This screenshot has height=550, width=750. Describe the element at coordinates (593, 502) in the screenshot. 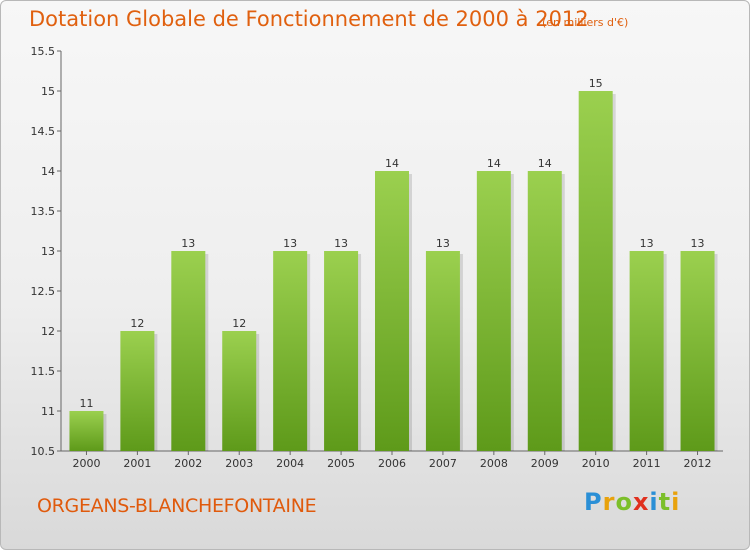

I see `logo-letter: P` at that location.